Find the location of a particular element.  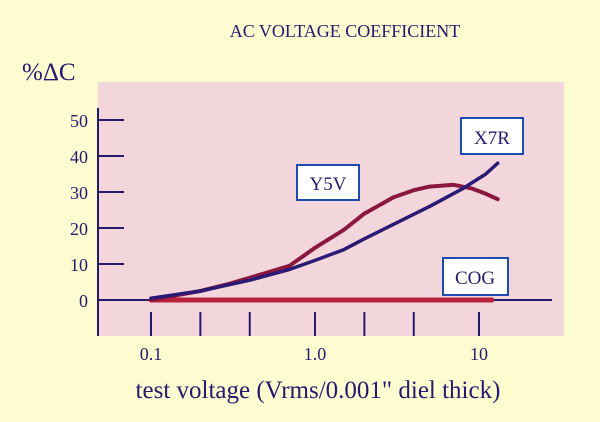

y-tick-label: 20 is located at coordinates (79, 229).